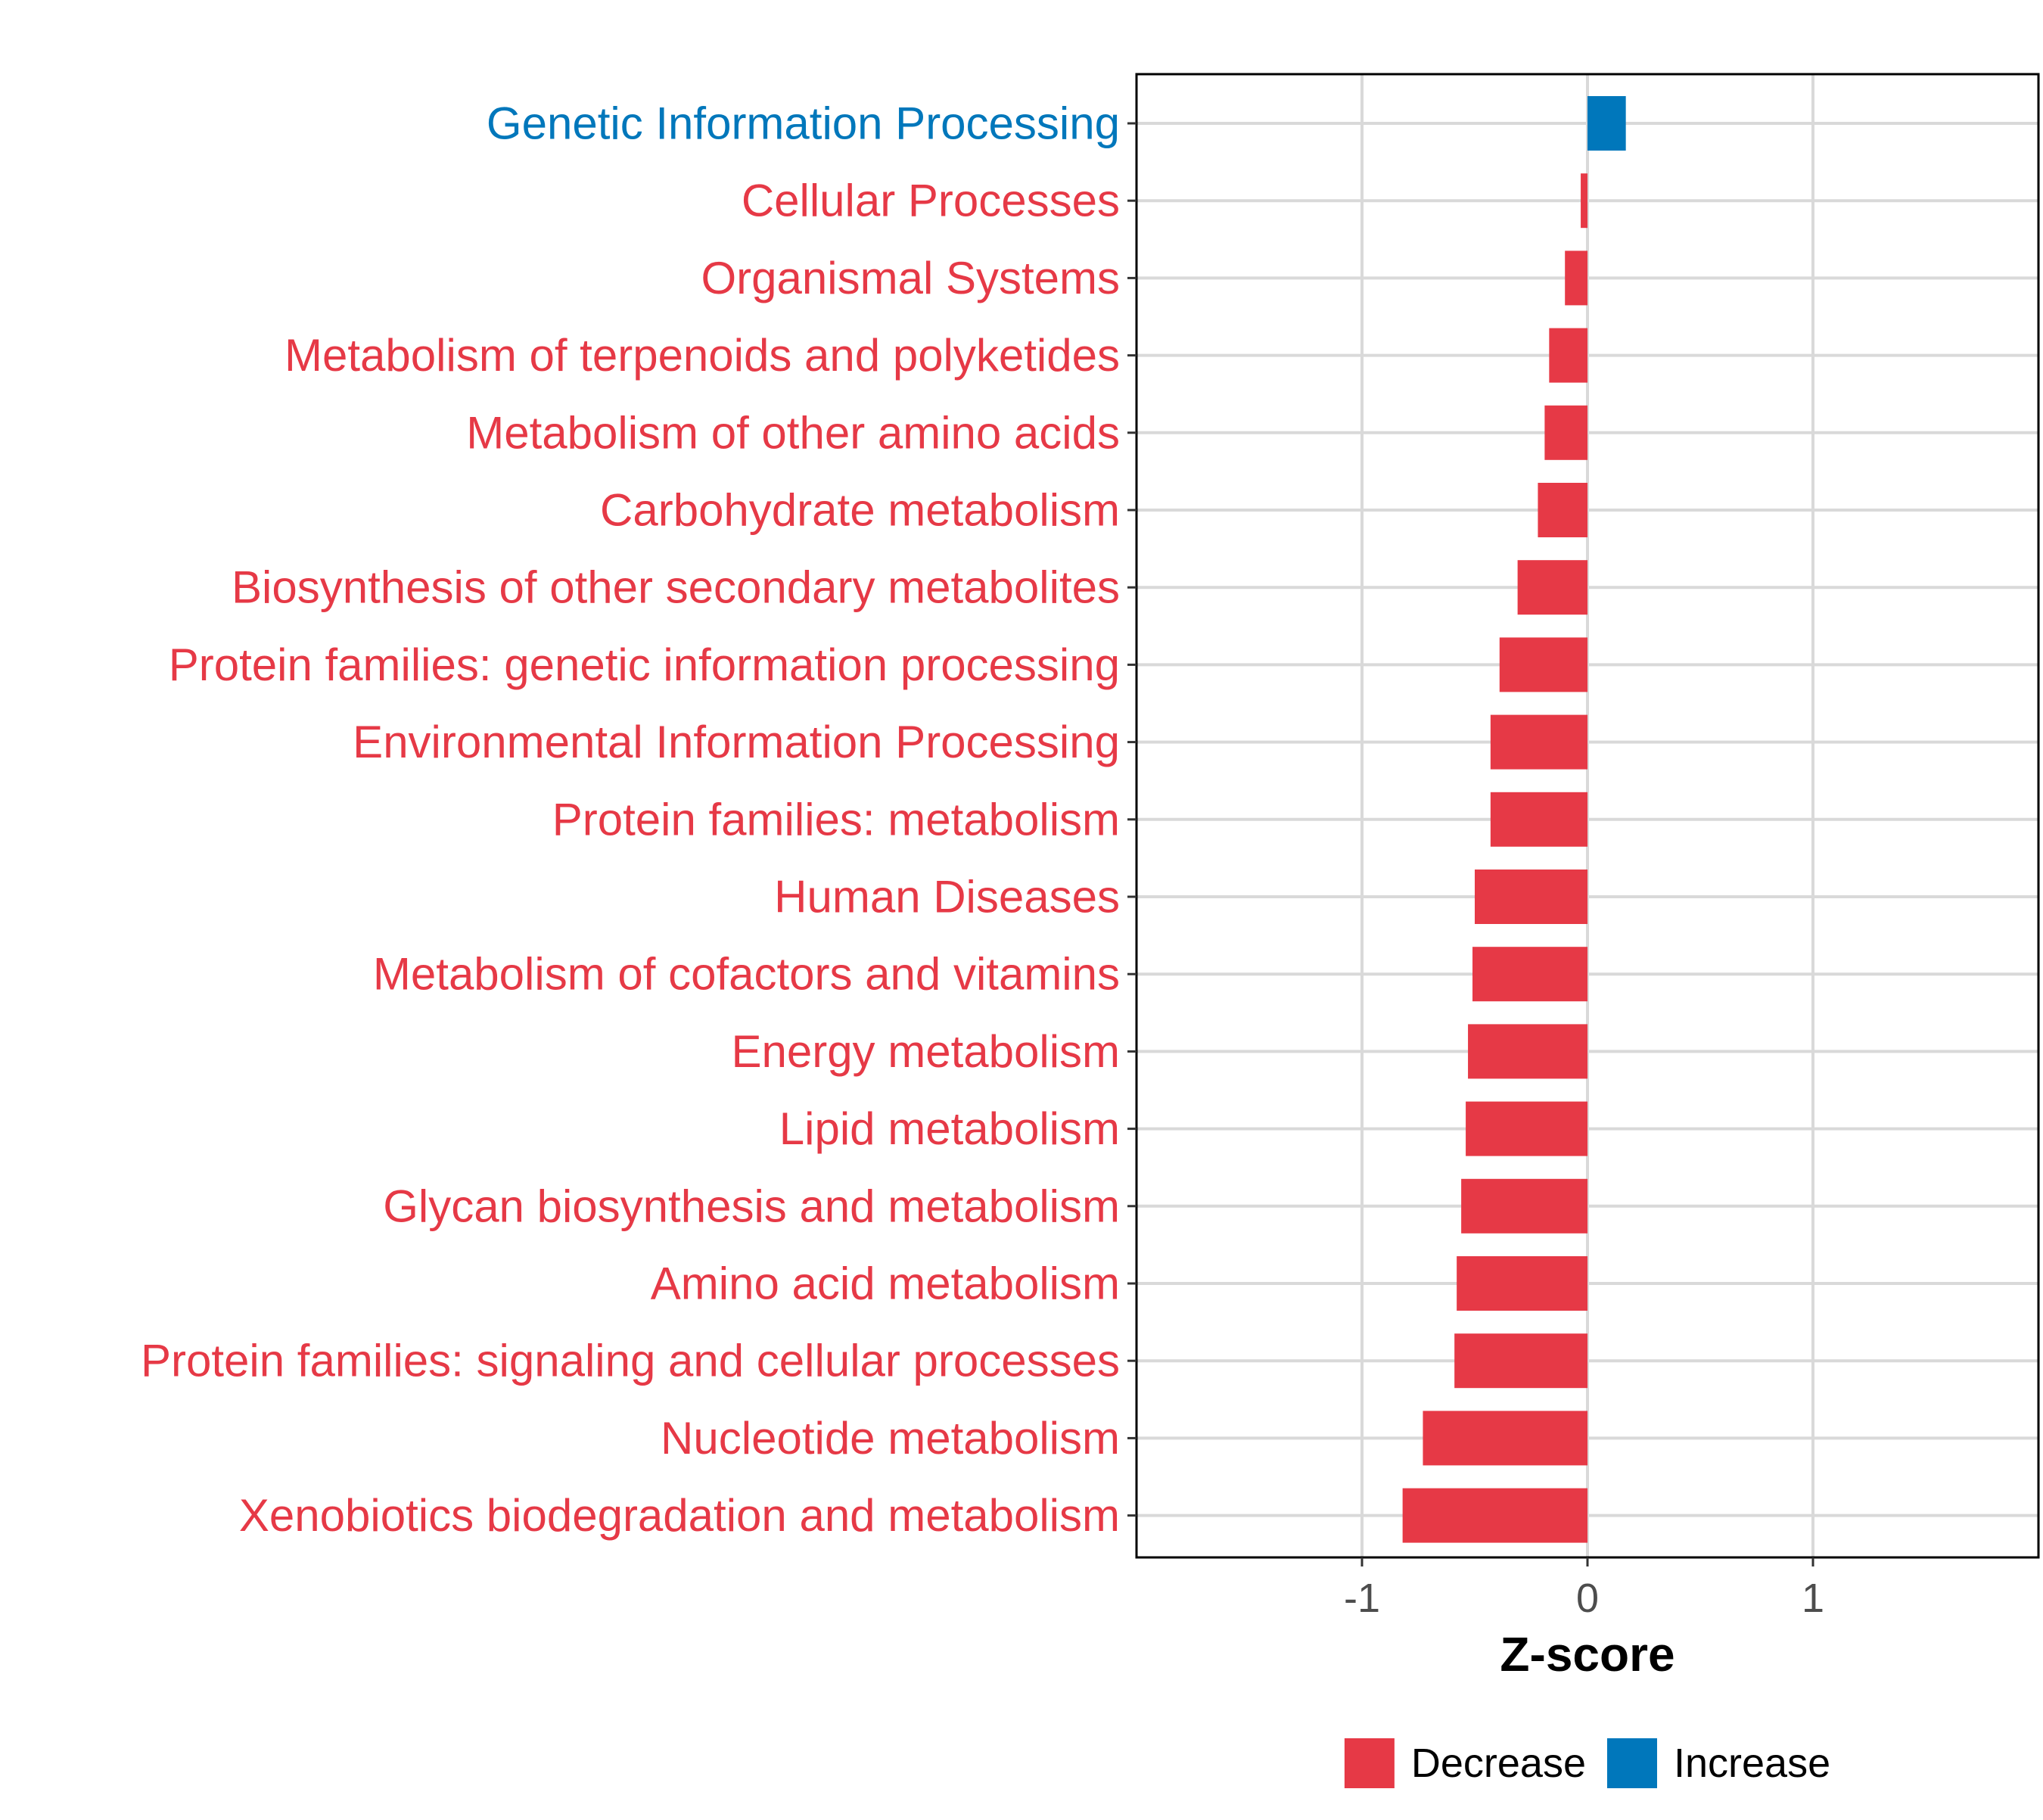  What do you see at coordinates (860, 510) in the screenshot?
I see `y-tick-label: Carbohydrate metabolism` at bounding box center [860, 510].